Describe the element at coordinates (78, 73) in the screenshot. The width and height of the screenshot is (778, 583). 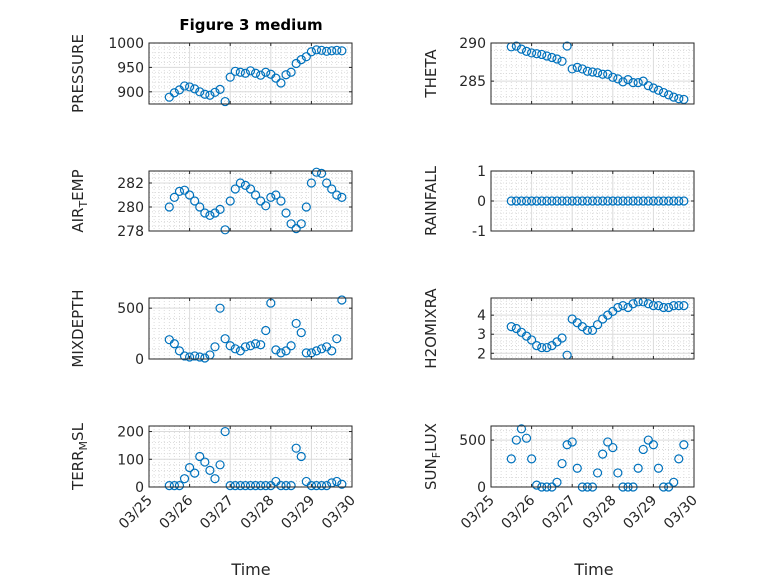
I see `y-axis-label: PRESSURE` at that location.